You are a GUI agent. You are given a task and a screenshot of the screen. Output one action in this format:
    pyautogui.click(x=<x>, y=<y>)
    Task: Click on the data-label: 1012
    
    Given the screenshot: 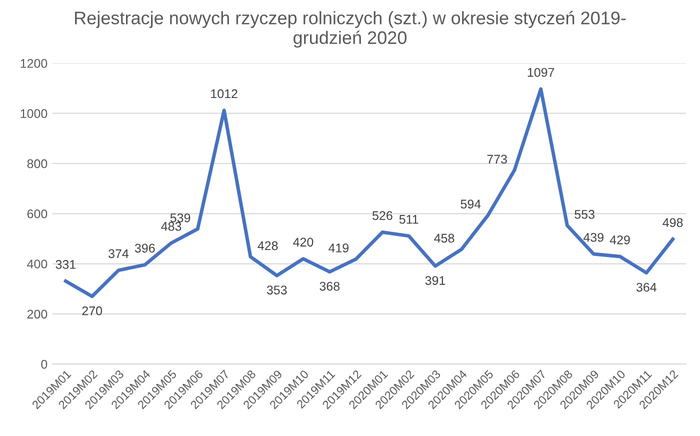 What is the action you would take?
    pyautogui.click(x=224, y=93)
    